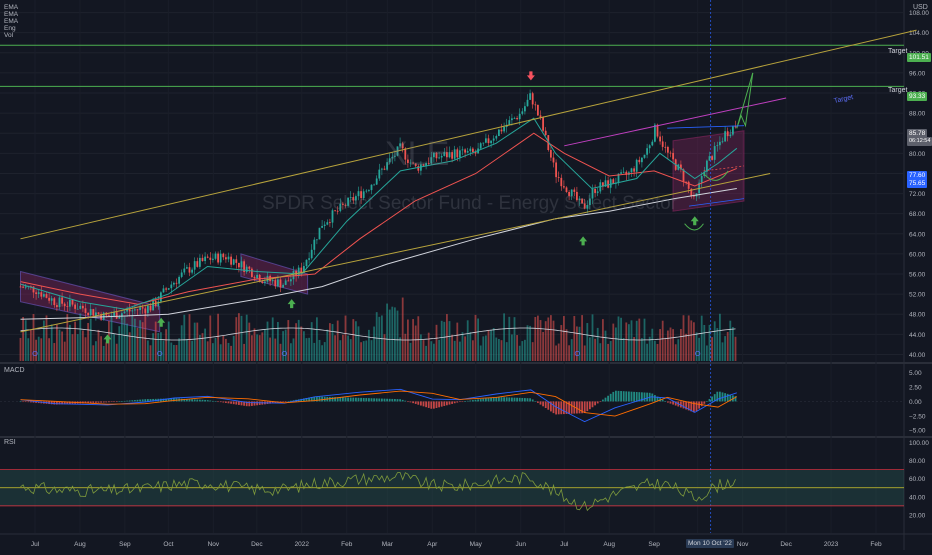 The height and width of the screenshot is (555, 932). What do you see at coordinates (609, 544) in the screenshot?
I see `time-tick-label: Aug` at bounding box center [609, 544].